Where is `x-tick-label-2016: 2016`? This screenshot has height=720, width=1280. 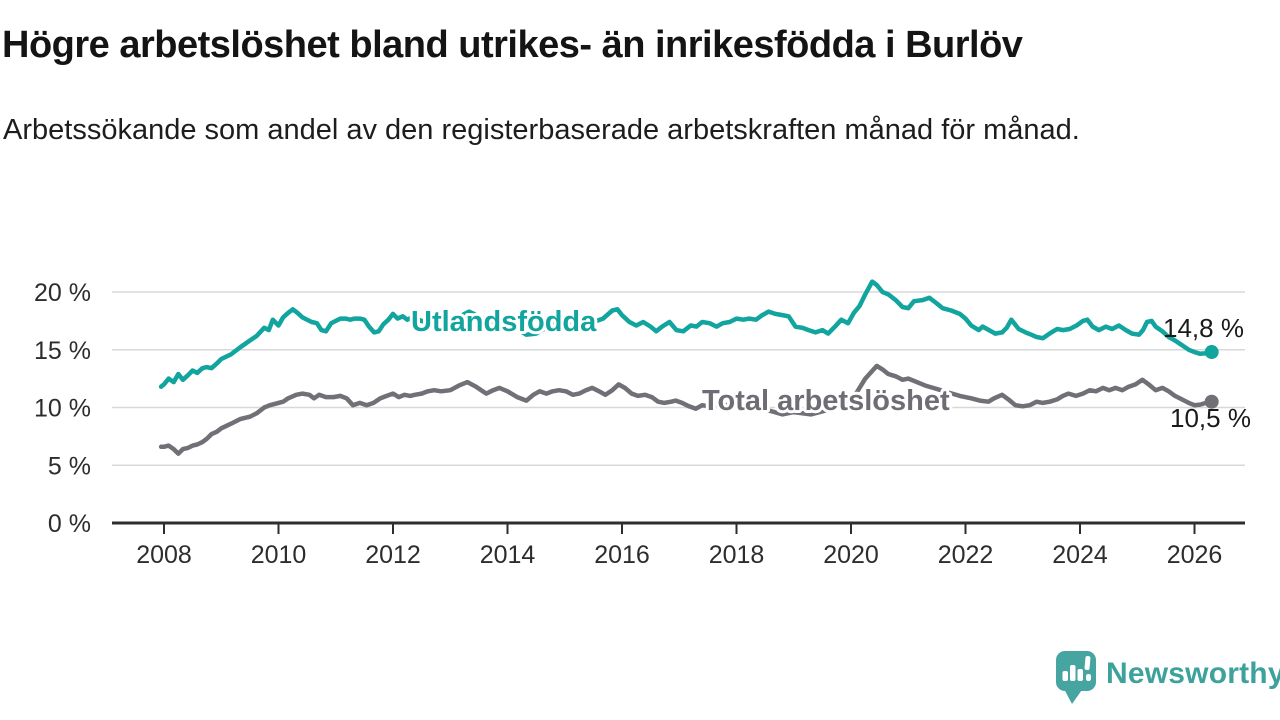 x-tick-label-2016: 2016 is located at coordinates (622, 555).